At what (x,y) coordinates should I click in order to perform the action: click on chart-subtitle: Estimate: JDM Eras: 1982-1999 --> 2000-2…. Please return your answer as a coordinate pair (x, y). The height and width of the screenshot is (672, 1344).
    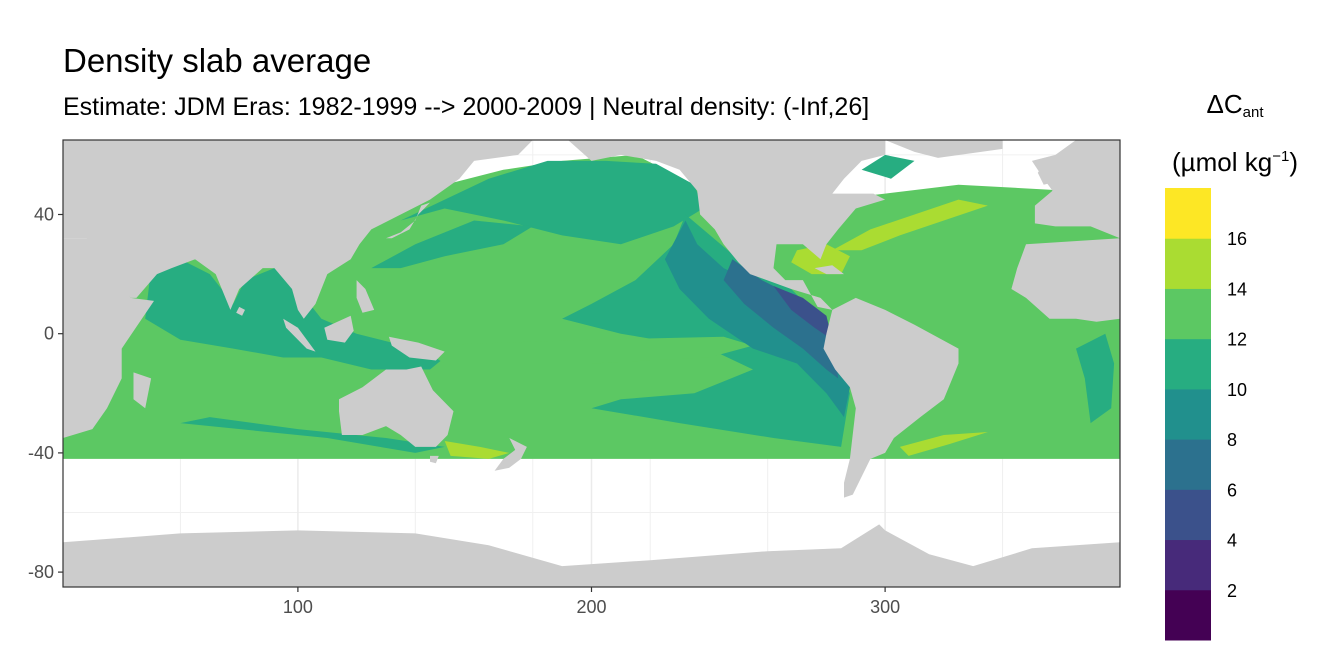
    Looking at the image, I should click on (466, 107).